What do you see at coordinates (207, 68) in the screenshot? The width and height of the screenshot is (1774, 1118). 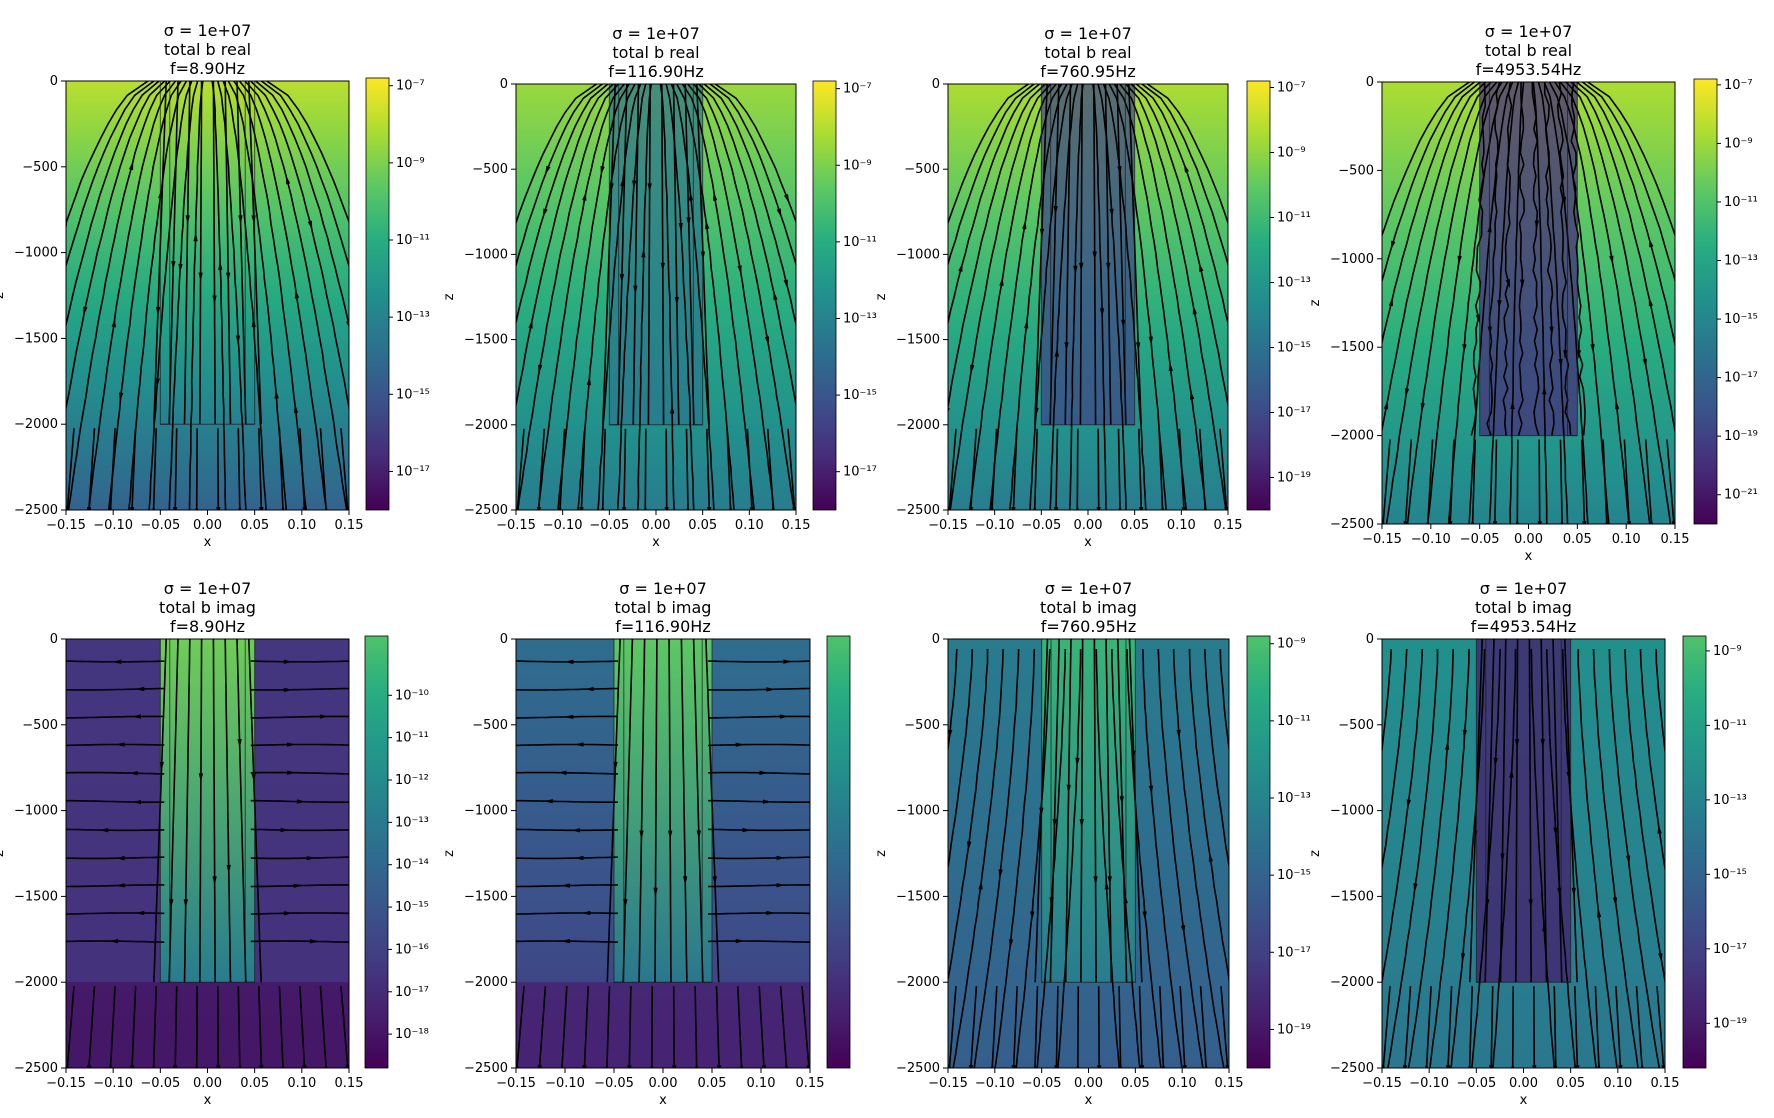 I see `chart-title-line: f=8.90Hz` at bounding box center [207, 68].